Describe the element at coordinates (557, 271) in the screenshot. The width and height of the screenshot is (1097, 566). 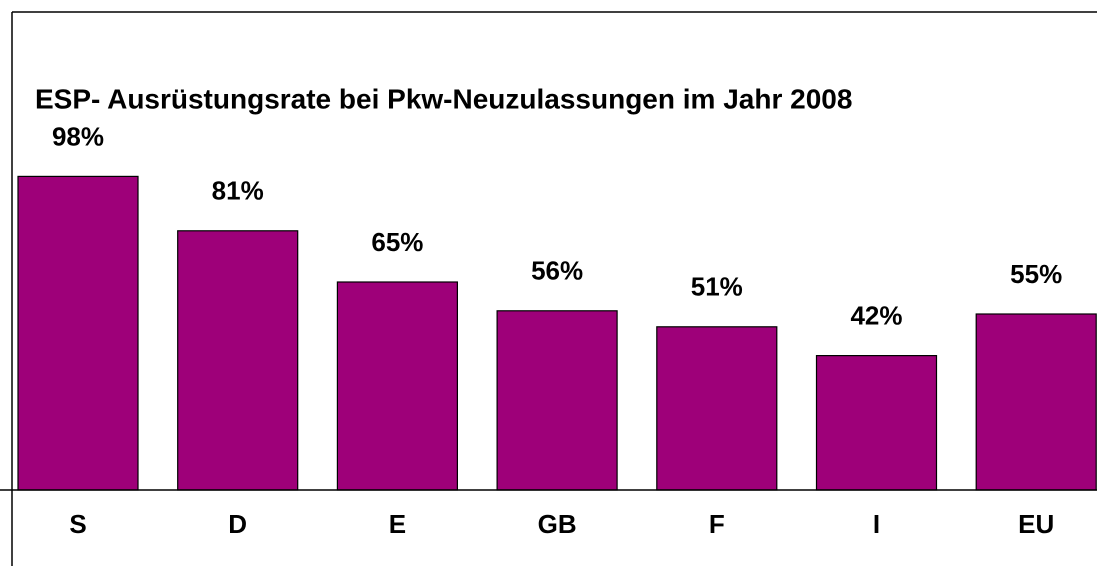
I see `data-label: 56%` at that location.